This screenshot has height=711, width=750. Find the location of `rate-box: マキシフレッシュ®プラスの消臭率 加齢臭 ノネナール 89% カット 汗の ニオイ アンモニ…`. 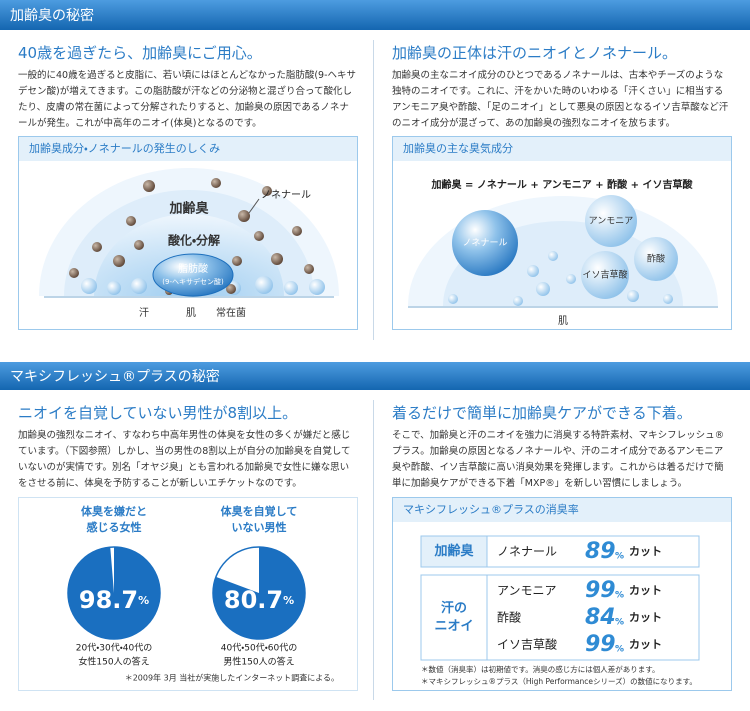

rate-box: マキシフレッシュ®プラスの消臭率 加齢臭 ノネナール 89% カット 汗の ニオイ アンモニ… is located at coordinates (562, 594).